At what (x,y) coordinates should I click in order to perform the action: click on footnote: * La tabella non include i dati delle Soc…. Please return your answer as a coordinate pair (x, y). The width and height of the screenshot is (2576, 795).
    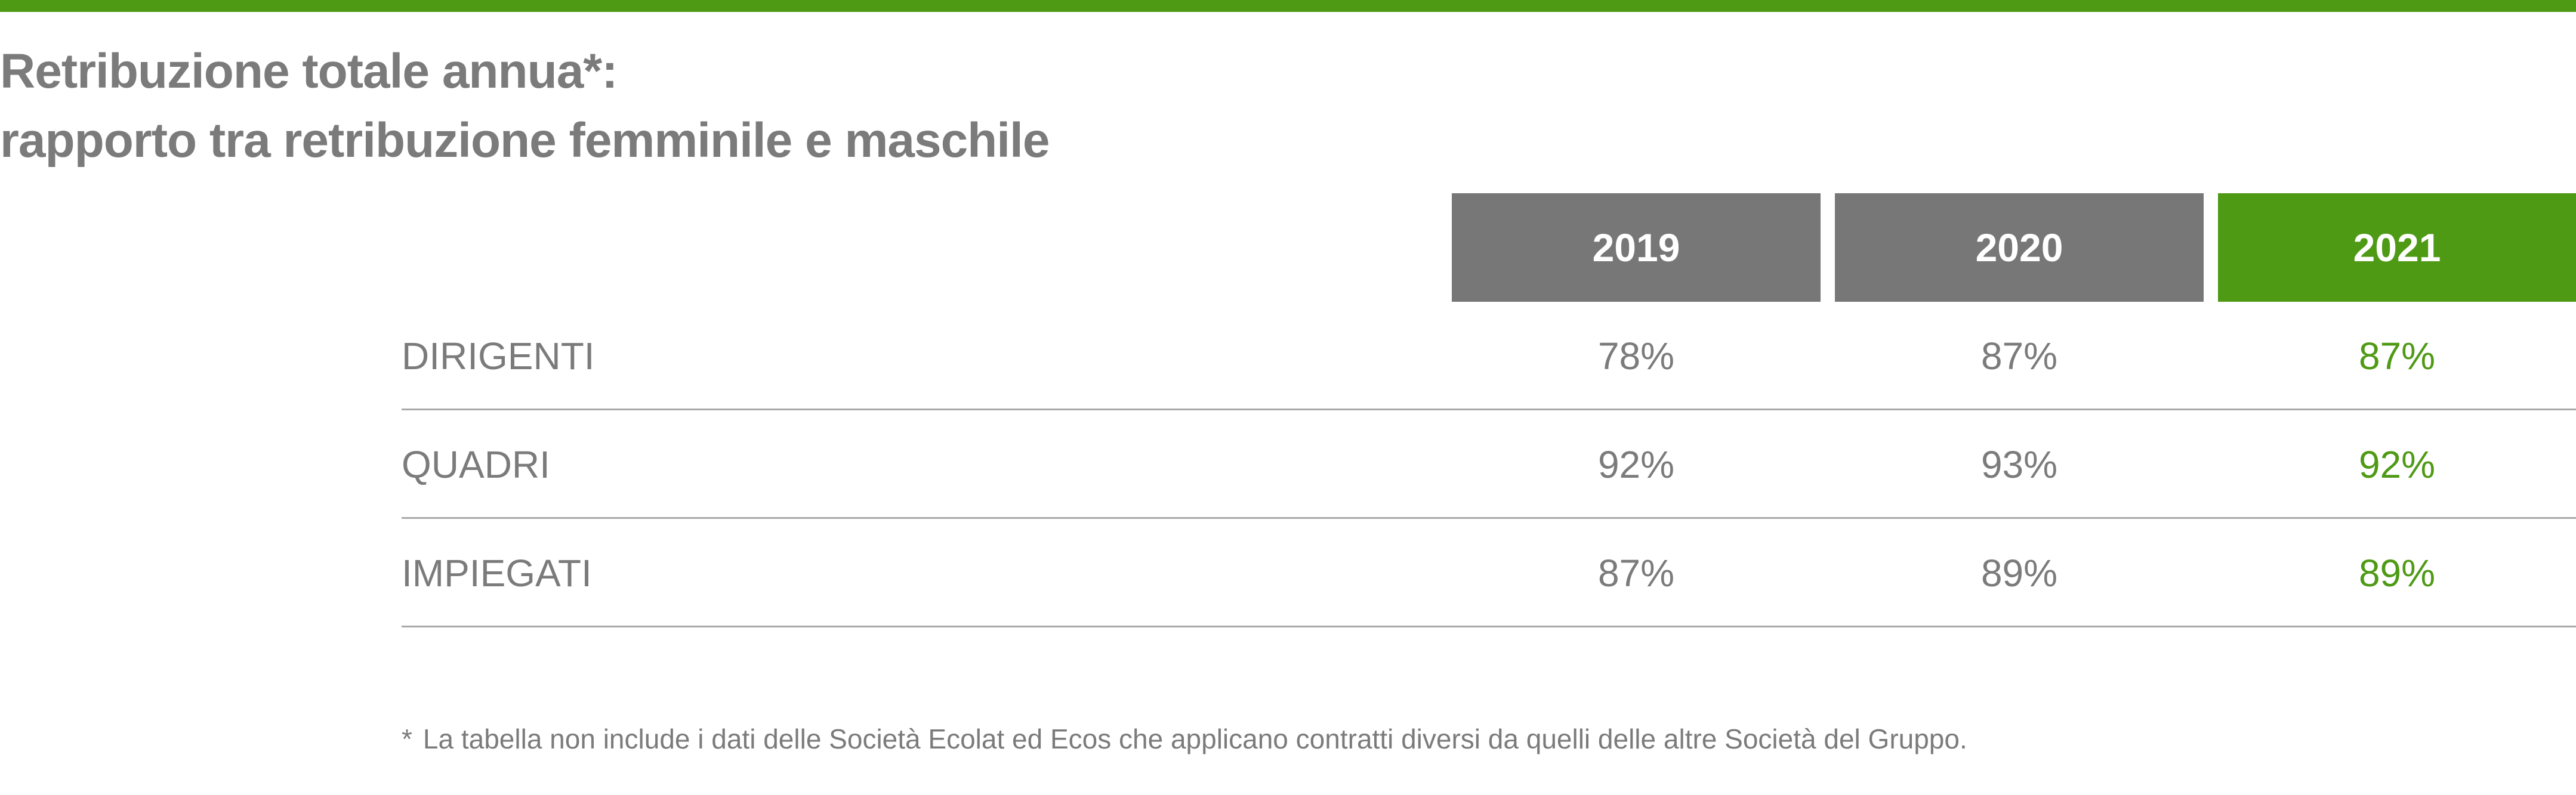
    Looking at the image, I should click on (1184, 739).